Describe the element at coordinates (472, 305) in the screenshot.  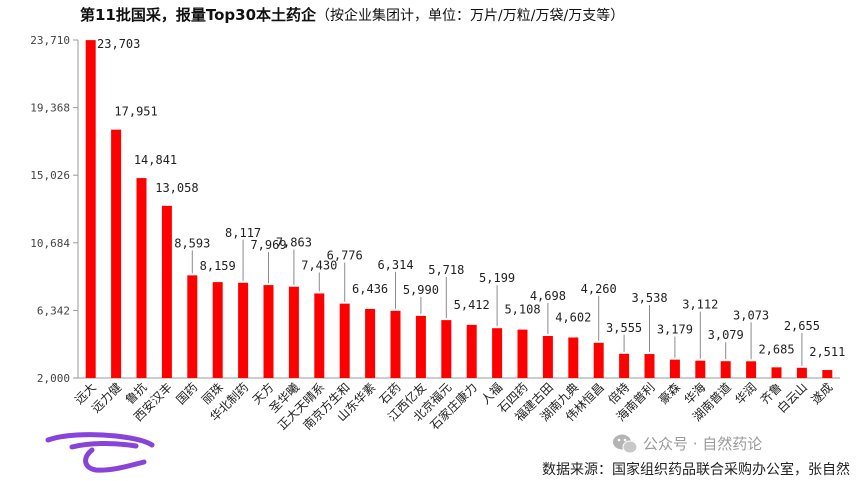
I see `data-label: 5,412` at that location.